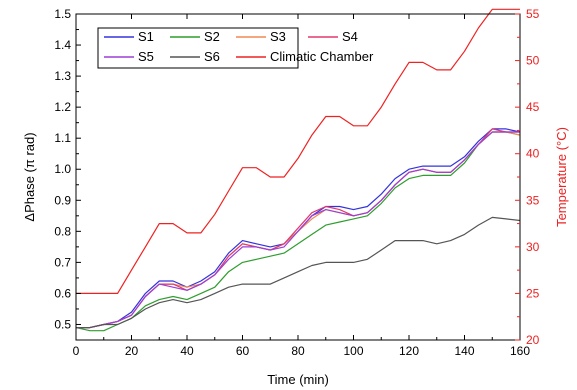 Image resolution: width=577 pixels, height=390 pixels. I want to click on y-tick-label: 1.0, so click(62, 169).